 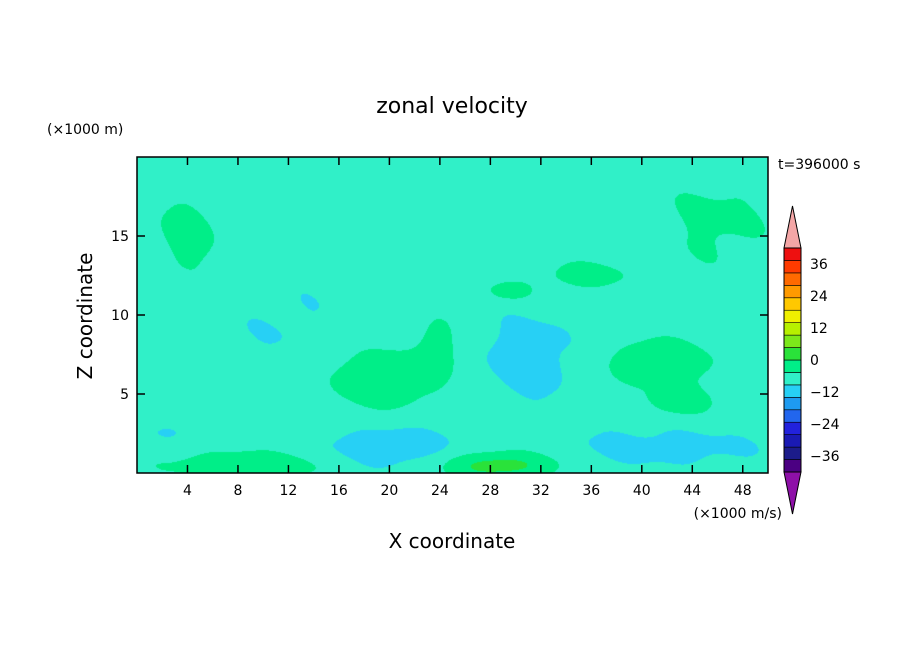 I want to click on colorbar: 36 24 12 0 −12 −24 −36, so click(x=811, y=360).